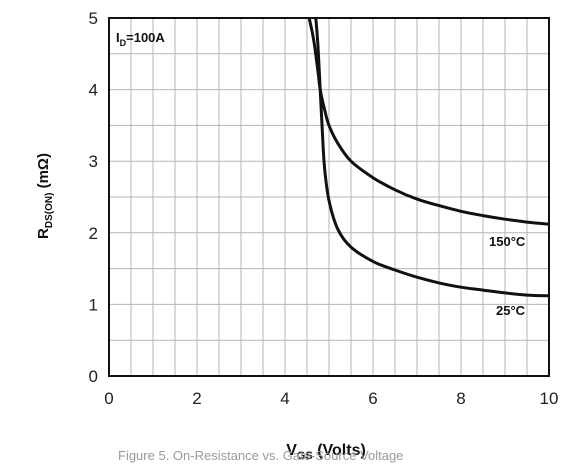 The height and width of the screenshot is (464, 563). What do you see at coordinates (108, 398) in the screenshot?
I see `x-tick-label: 0` at bounding box center [108, 398].